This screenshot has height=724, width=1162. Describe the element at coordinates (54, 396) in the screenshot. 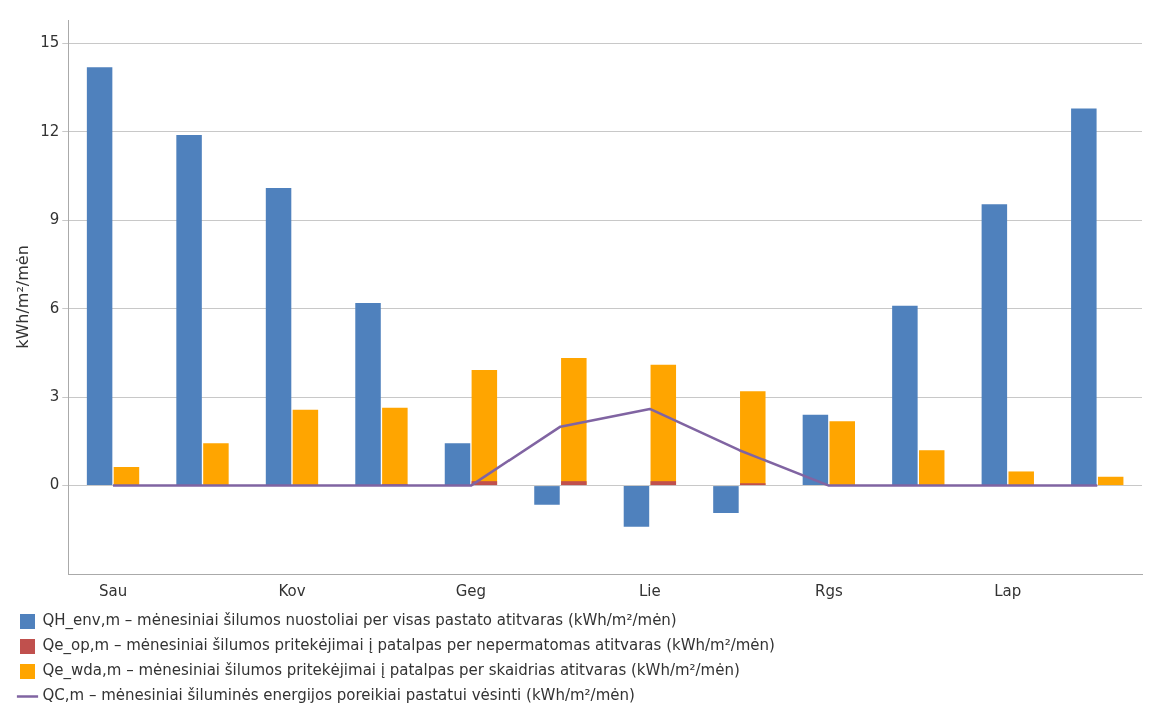

I see `y-tick-label: 3` at that location.